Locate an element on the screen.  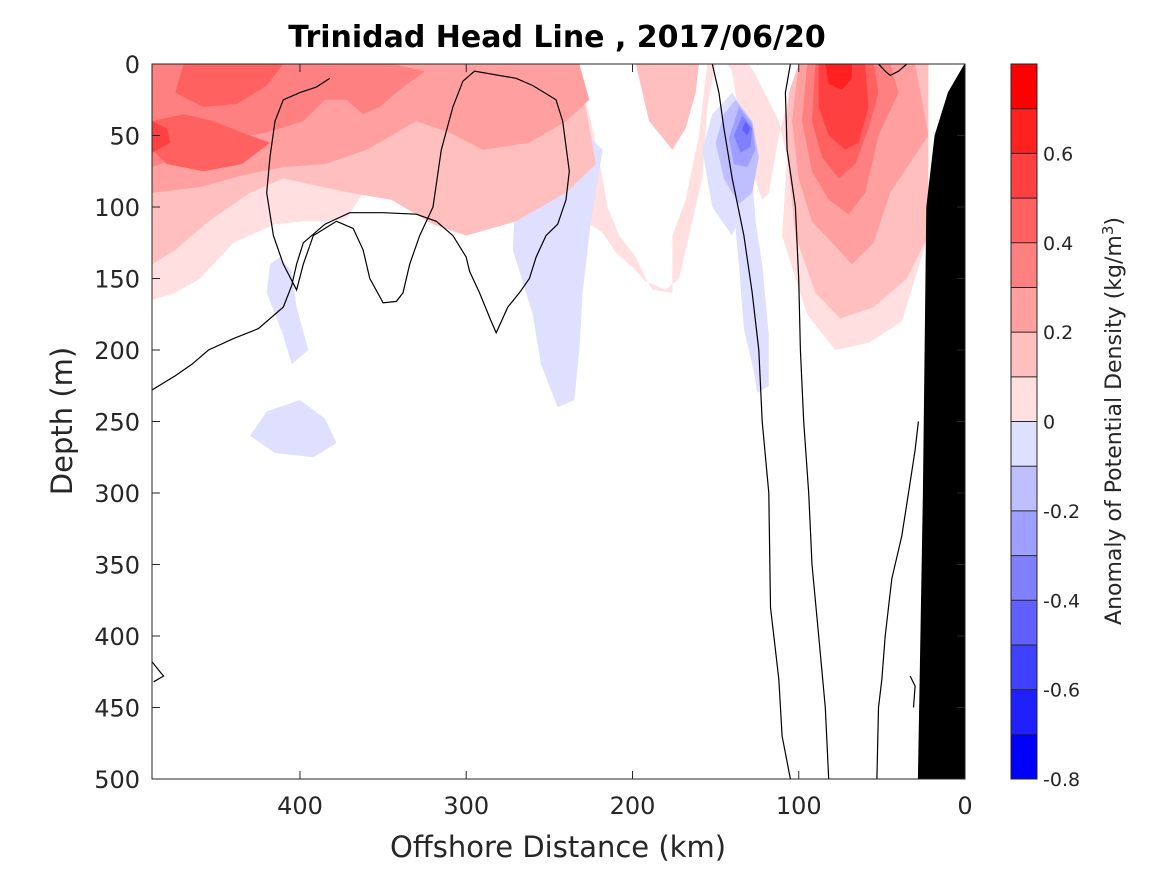
chart-title: Trinidad Head Line , 2017/06/20 is located at coordinates (556, 37).